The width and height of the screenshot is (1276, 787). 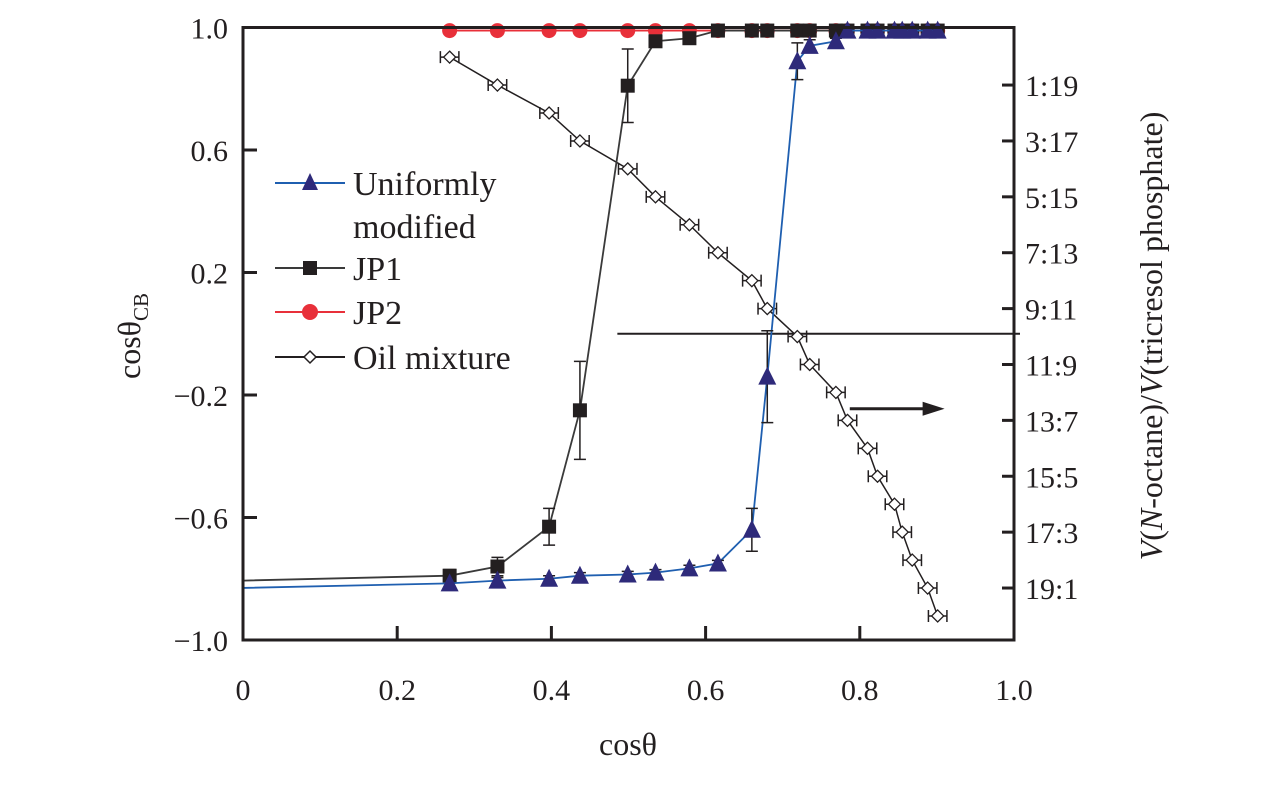 What do you see at coordinates (1151, 383) in the screenshot?
I see `right-label-v2: V` at bounding box center [1151, 383].